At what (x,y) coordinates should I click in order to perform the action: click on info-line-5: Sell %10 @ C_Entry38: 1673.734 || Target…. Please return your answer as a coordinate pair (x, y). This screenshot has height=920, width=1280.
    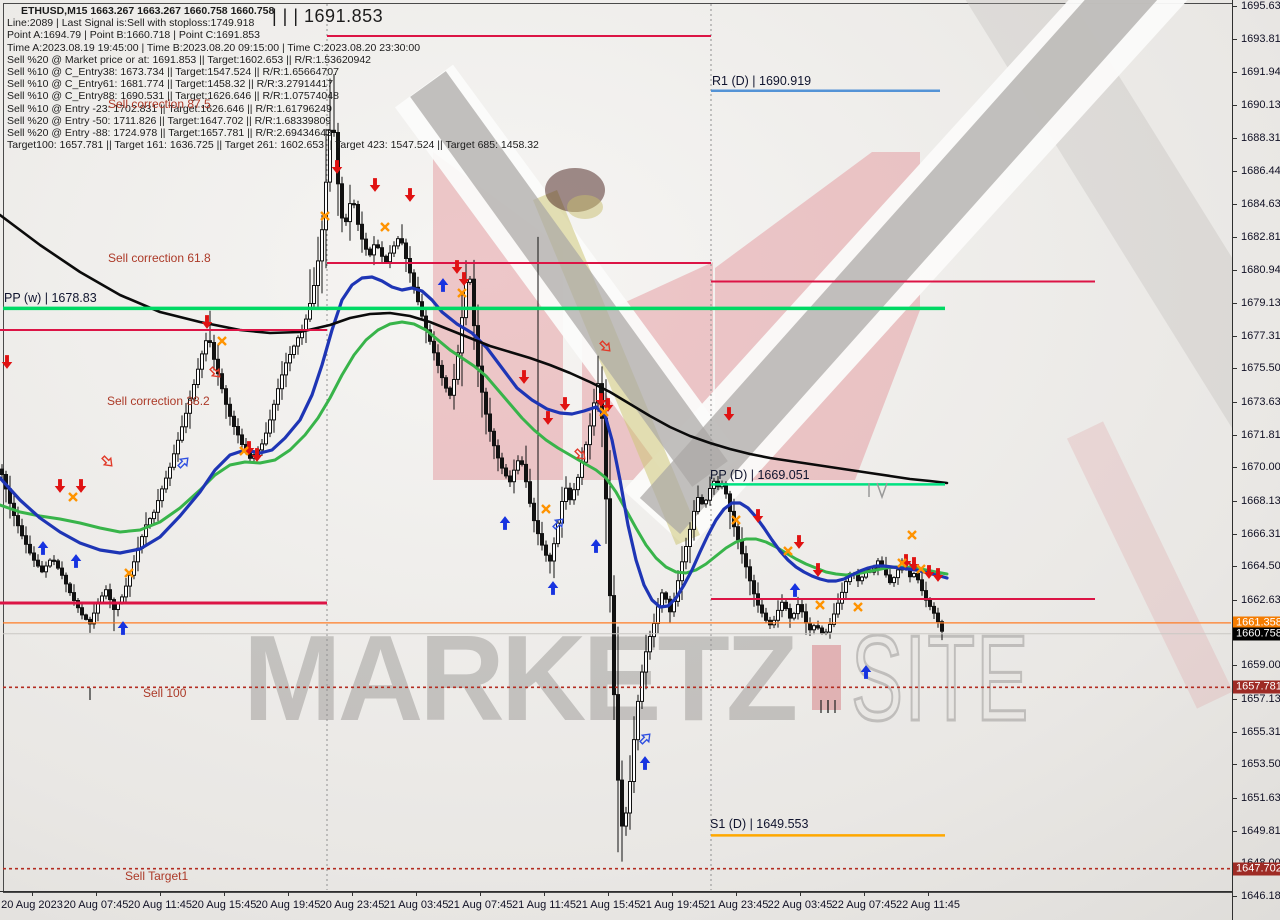
    Looking at the image, I should click on (173, 72).